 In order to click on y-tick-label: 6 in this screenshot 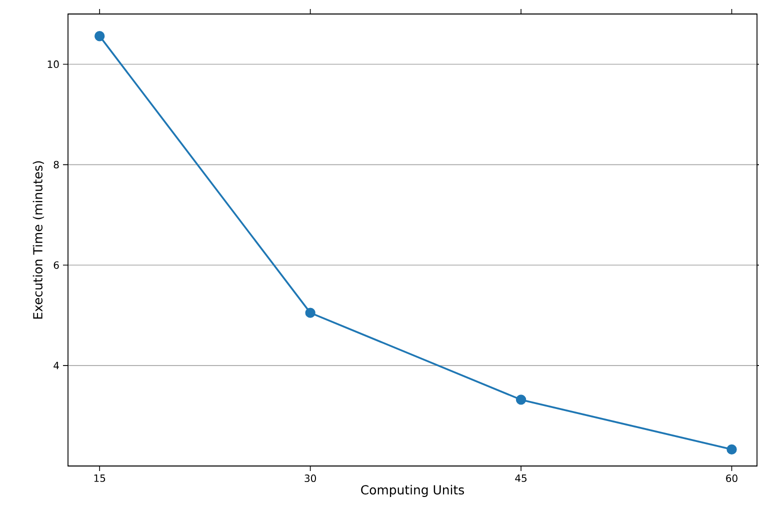, I will do `click(56, 265)`.